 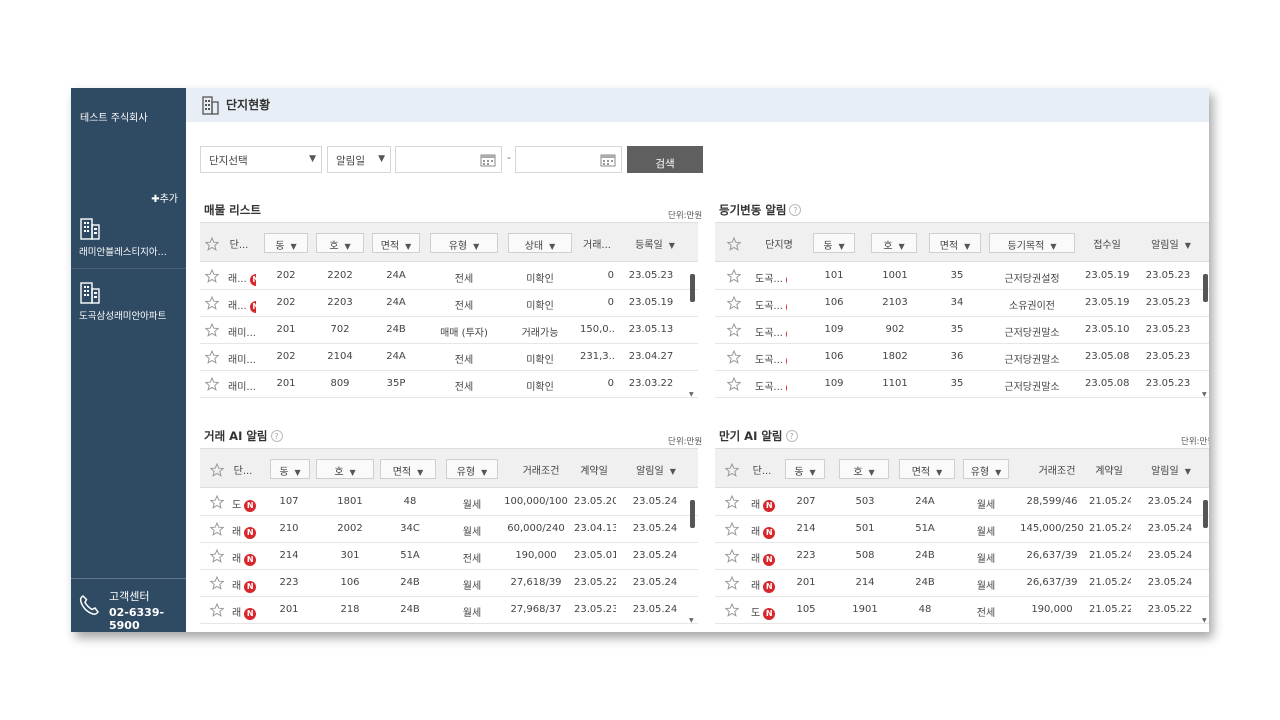 I want to click on table-row: 래 N 201 218 24B 월세 27,968/37 23.05.23 23.05.24, so click(x=449, y=610).